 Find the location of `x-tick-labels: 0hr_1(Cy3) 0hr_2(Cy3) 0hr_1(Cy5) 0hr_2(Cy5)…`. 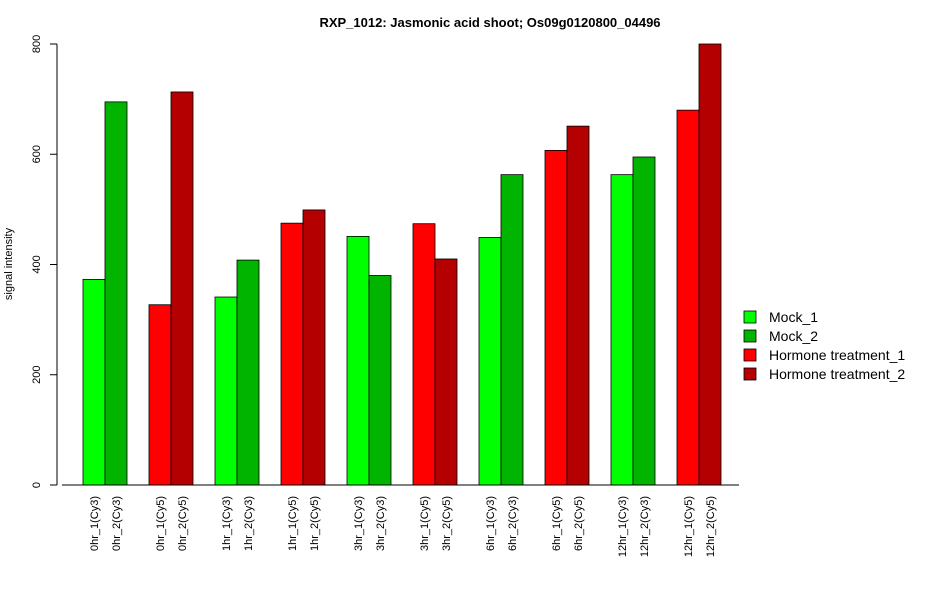

x-tick-labels: 0hr_1(Cy3) 0hr_2(Cy3) 0hr_1(Cy5) 0hr_2(Cy5)… is located at coordinates (403, 526).